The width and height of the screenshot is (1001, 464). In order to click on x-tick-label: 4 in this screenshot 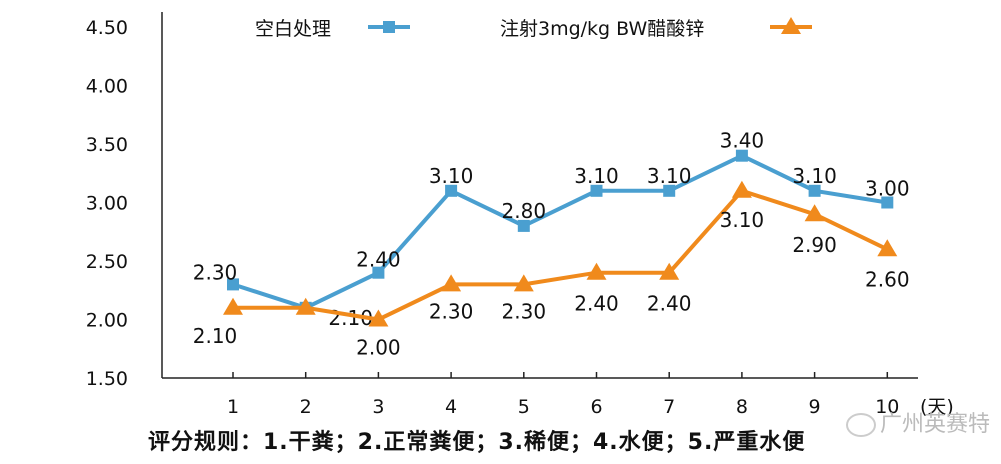, I will do `click(451, 407)`.